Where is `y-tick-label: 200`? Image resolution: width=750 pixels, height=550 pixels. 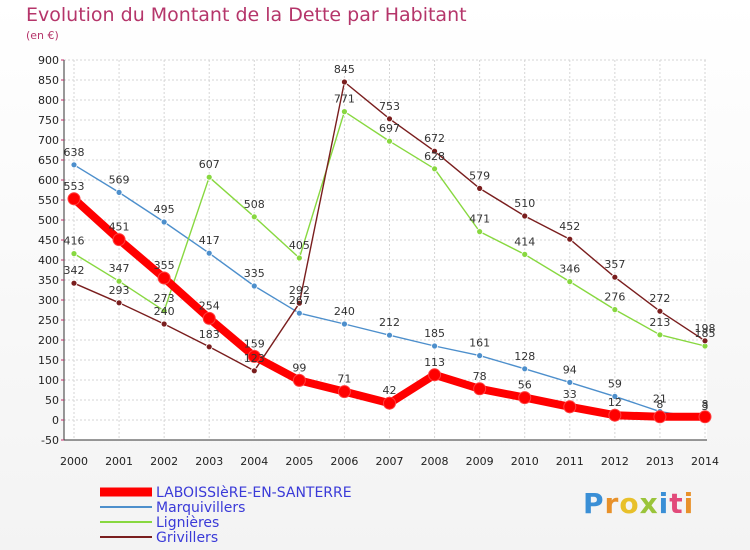 y-tick-label: 200 is located at coordinates (48, 340).